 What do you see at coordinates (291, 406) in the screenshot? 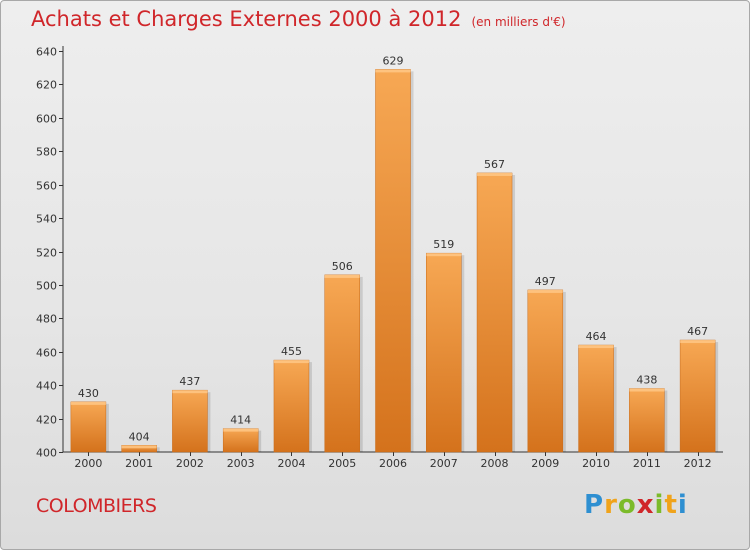
I see `bar-2004` at bounding box center [291, 406].